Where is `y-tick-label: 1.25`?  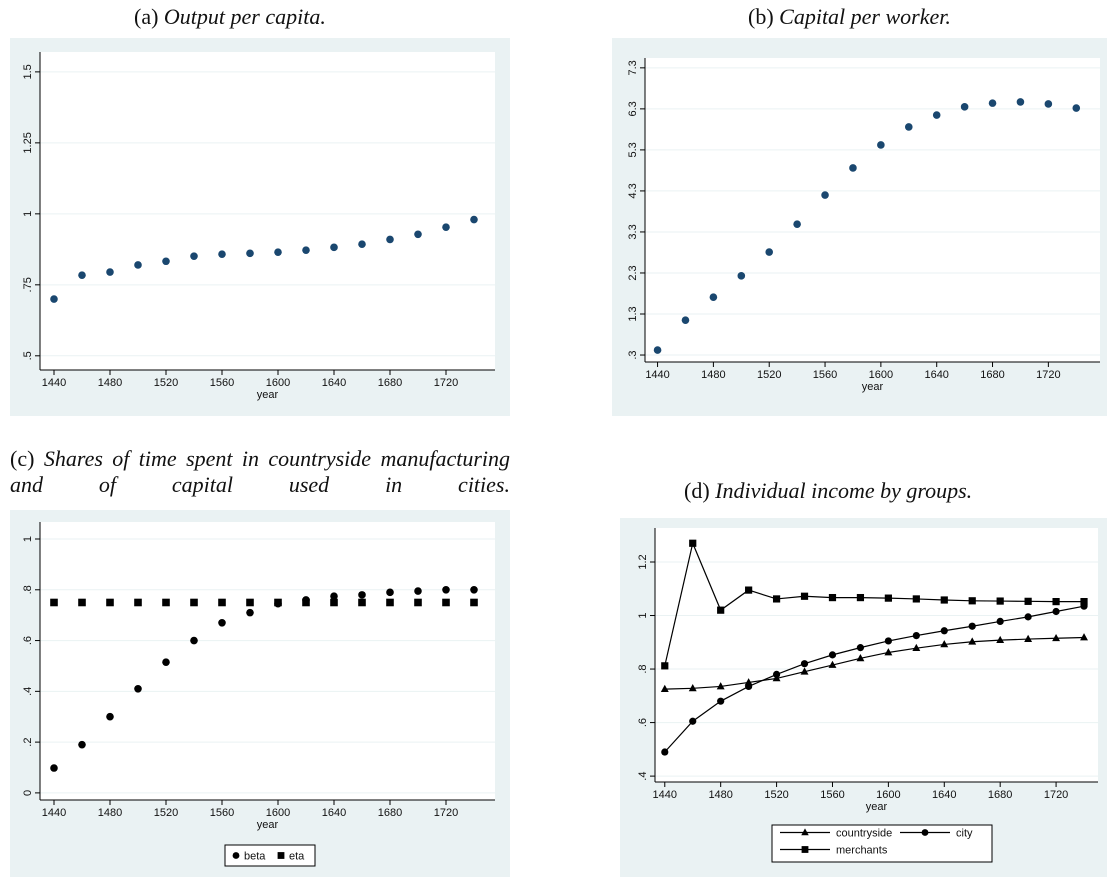 y-tick-label: 1.25 is located at coordinates (28, 142).